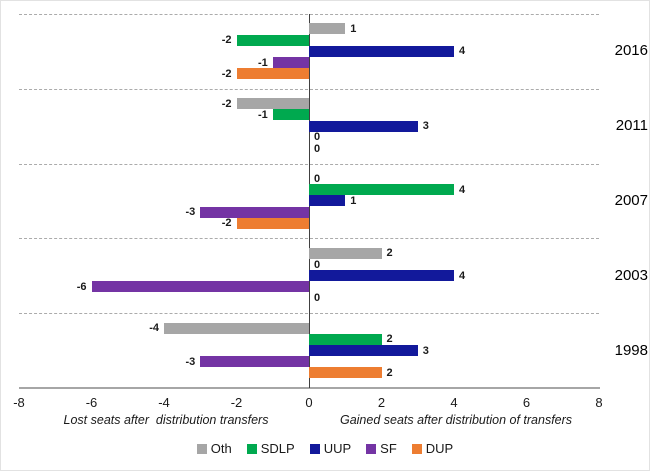  I want to click on legend-swatch-DUP, so click(416, 448).